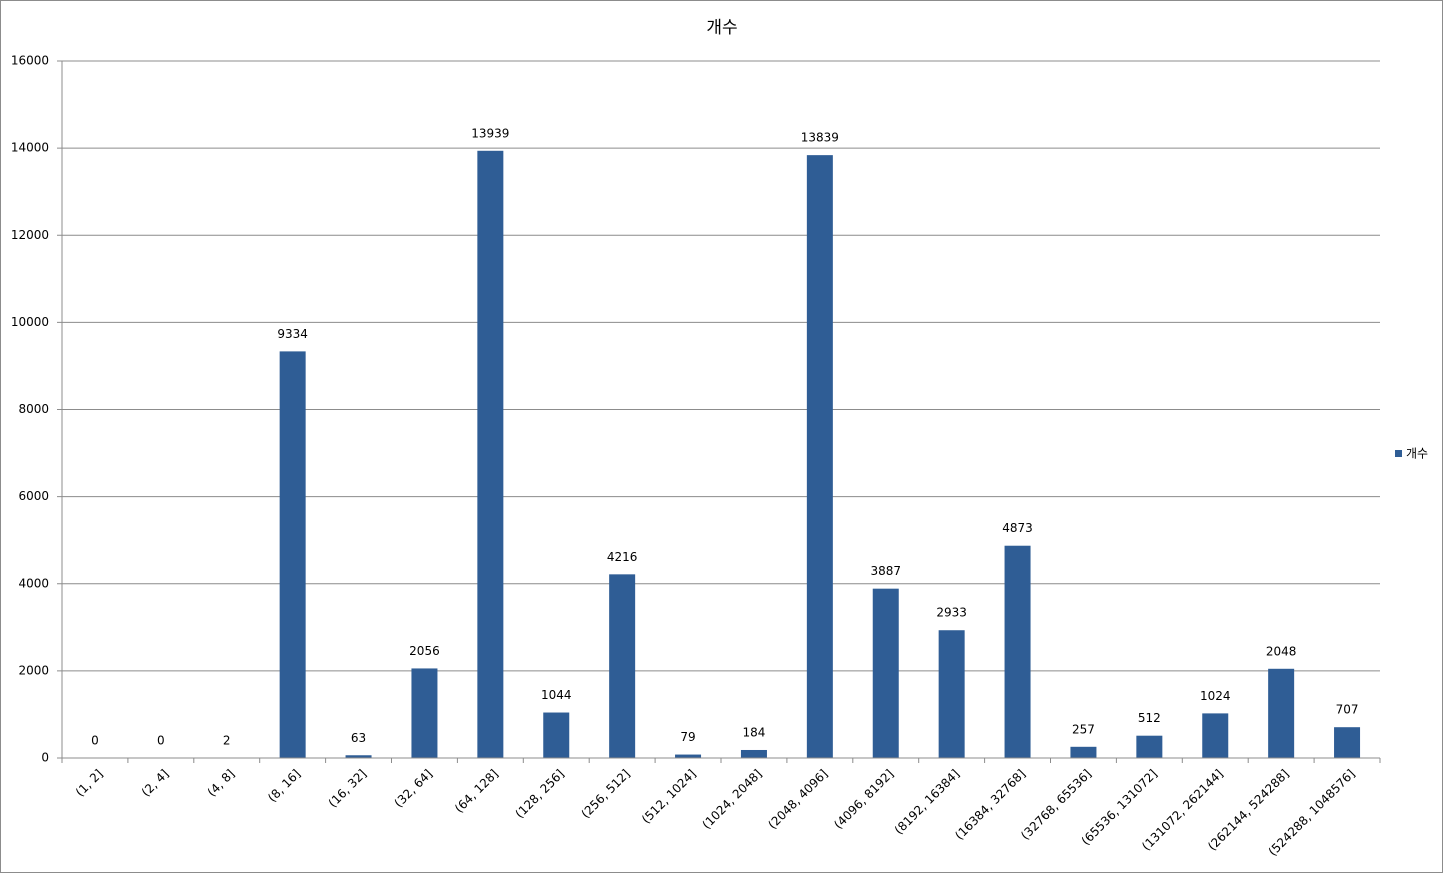  What do you see at coordinates (885, 571) in the screenshot?
I see `data-label: 3887` at bounding box center [885, 571].